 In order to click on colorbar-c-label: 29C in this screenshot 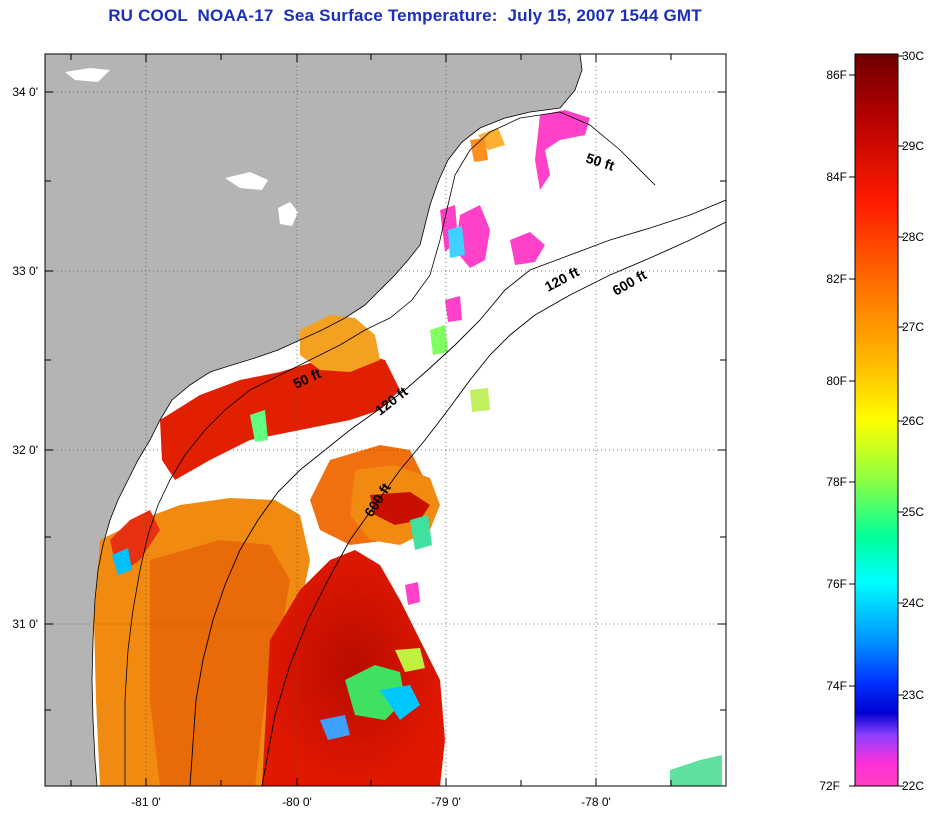, I will do `click(913, 146)`.